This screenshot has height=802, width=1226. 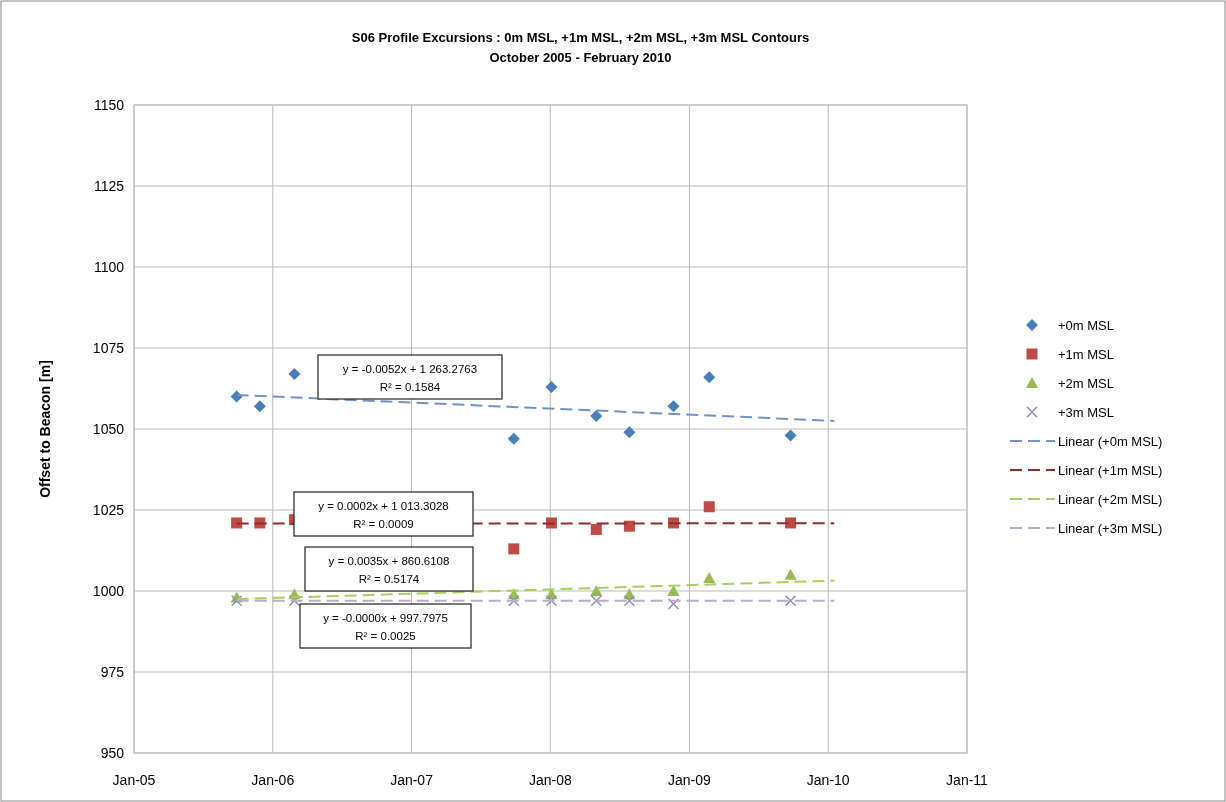 What do you see at coordinates (108, 429) in the screenshot?
I see `y-tick-label: 1050` at bounding box center [108, 429].